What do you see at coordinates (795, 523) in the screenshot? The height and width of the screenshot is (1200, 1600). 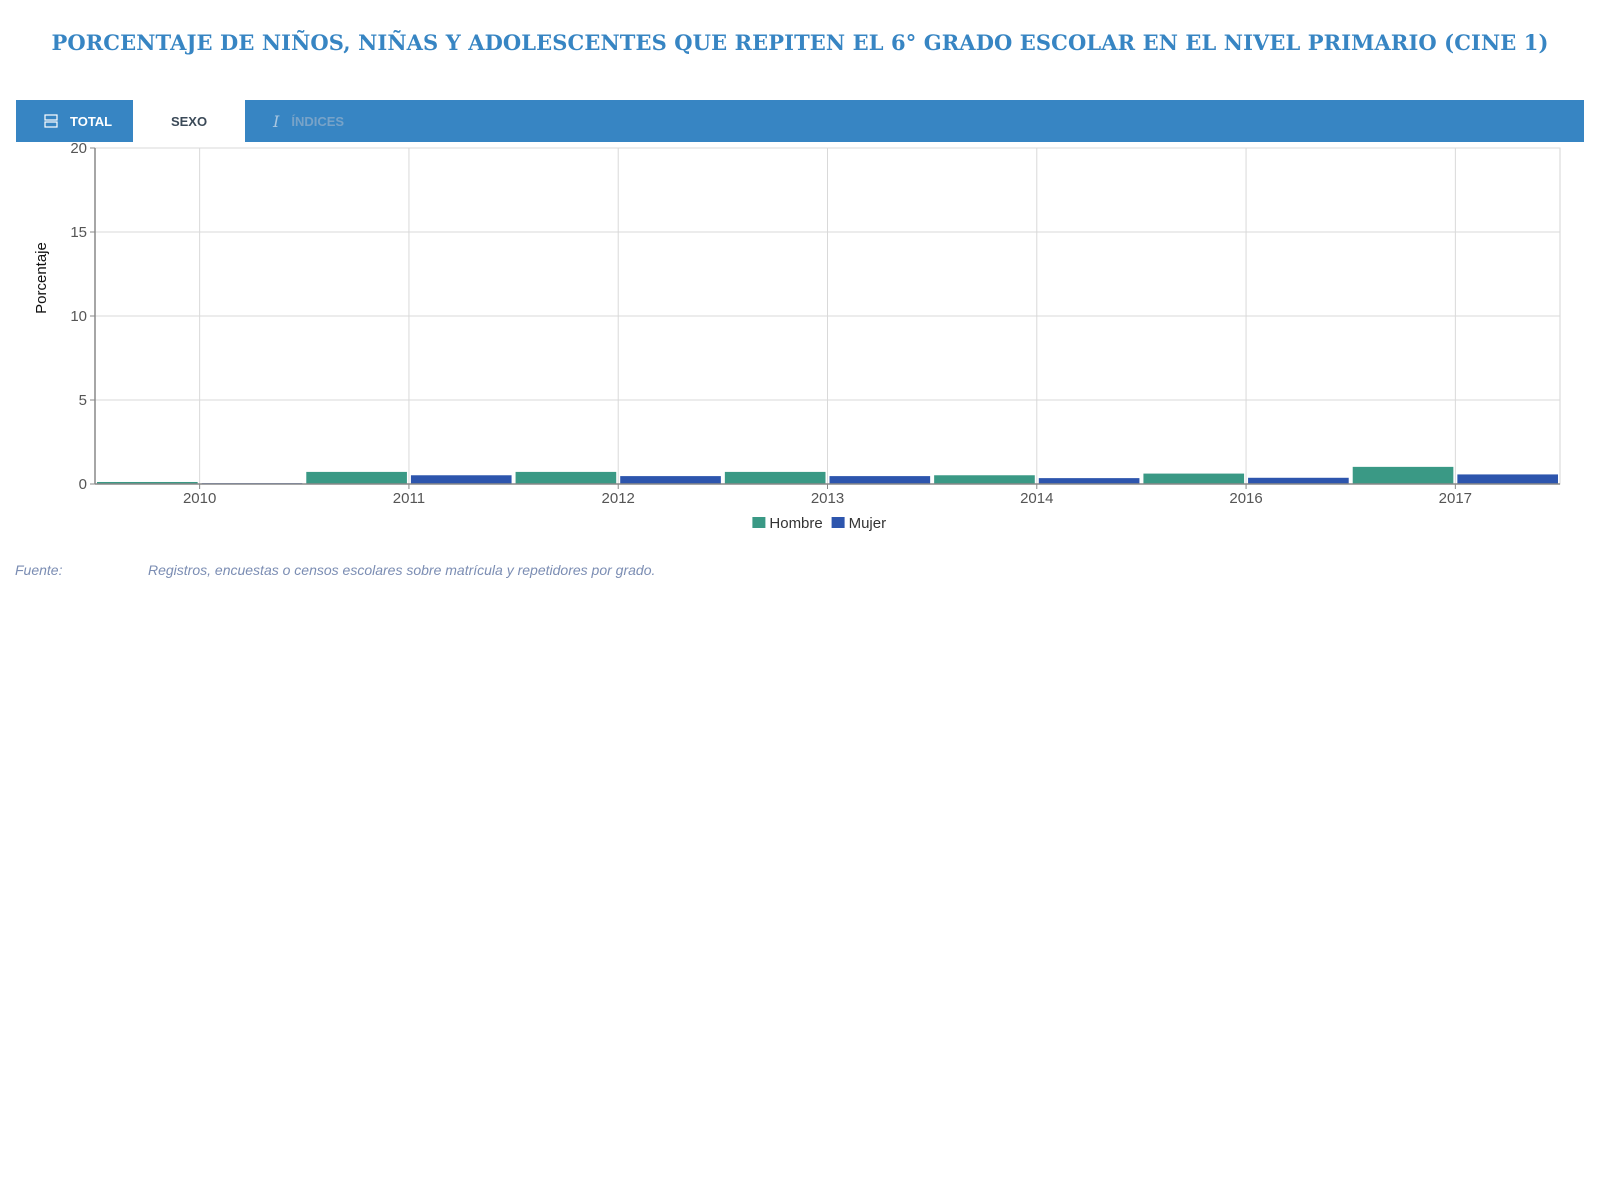 I see `legend-label-hombre: Hombre` at bounding box center [795, 523].